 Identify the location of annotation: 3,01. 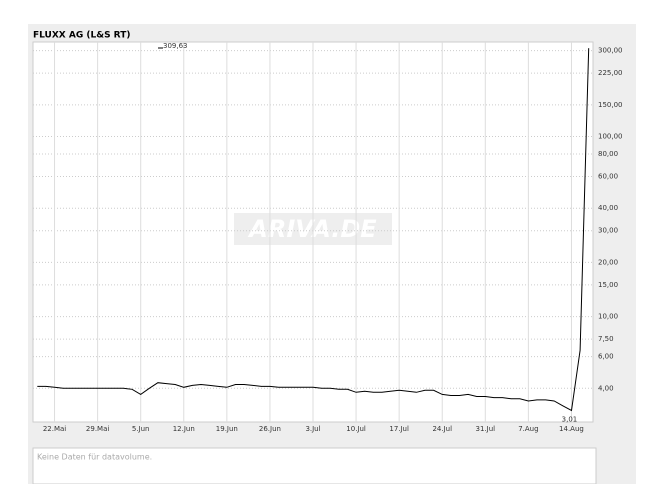
(570, 420).